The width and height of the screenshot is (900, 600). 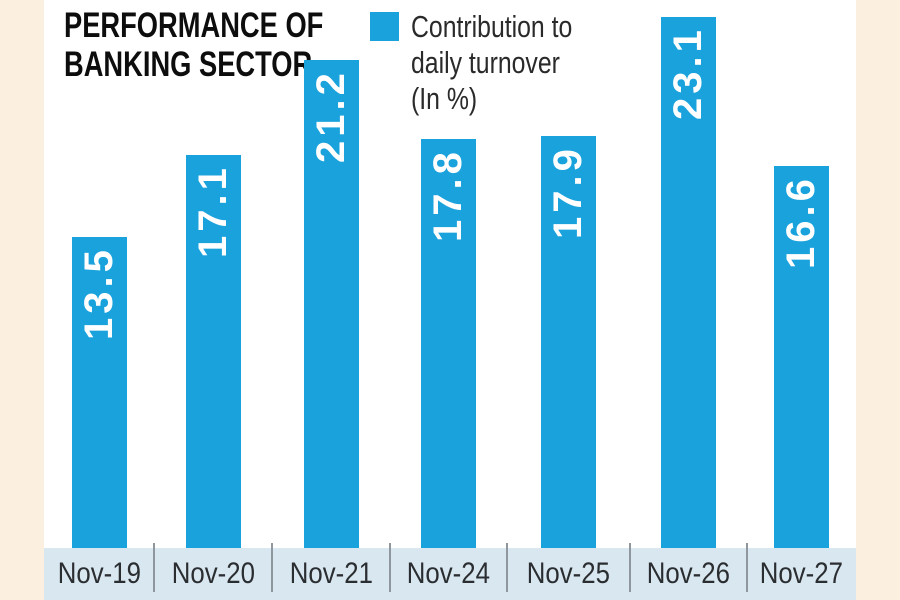 What do you see at coordinates (878, 300) in the screenshot?
I see `right-margin-strip` at bounding box center [878, 300].